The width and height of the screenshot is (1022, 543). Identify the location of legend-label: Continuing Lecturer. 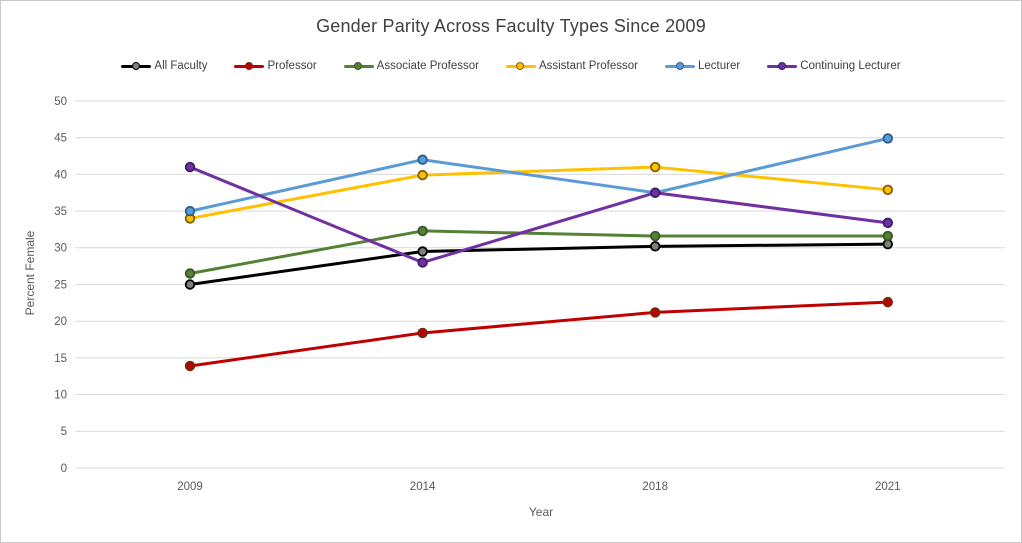
(850, 66).